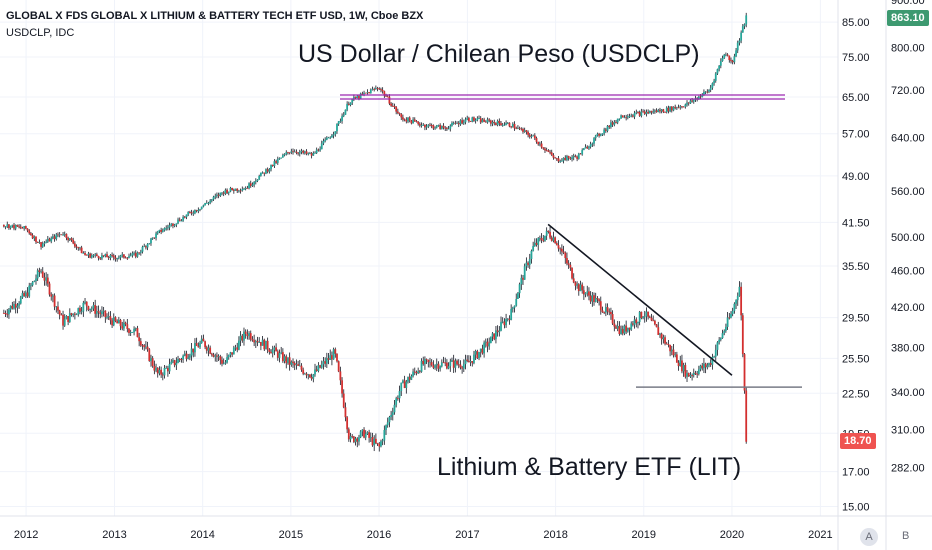 Image resolution: width=932 pixels, height=550 pixels. What do you see at coordinates (114, 535) in the screenshot?
I see `year-tick-label: 2013` at bounding box center [114, 535].